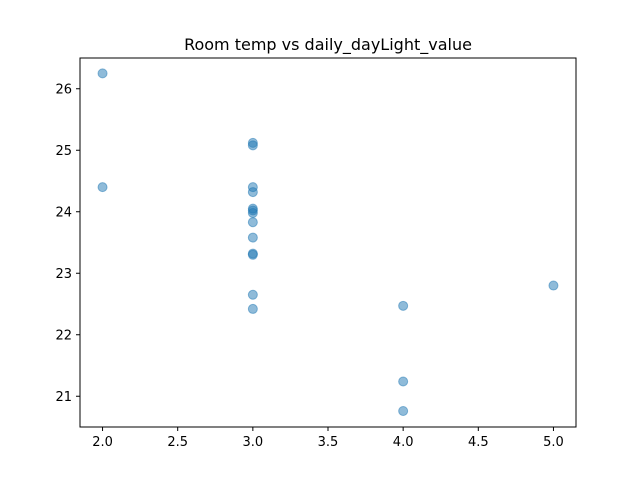 Image resolution: width=640 pixels, height=484 pixels. I want to click on y-tick-label: 24, so click(63, 212).